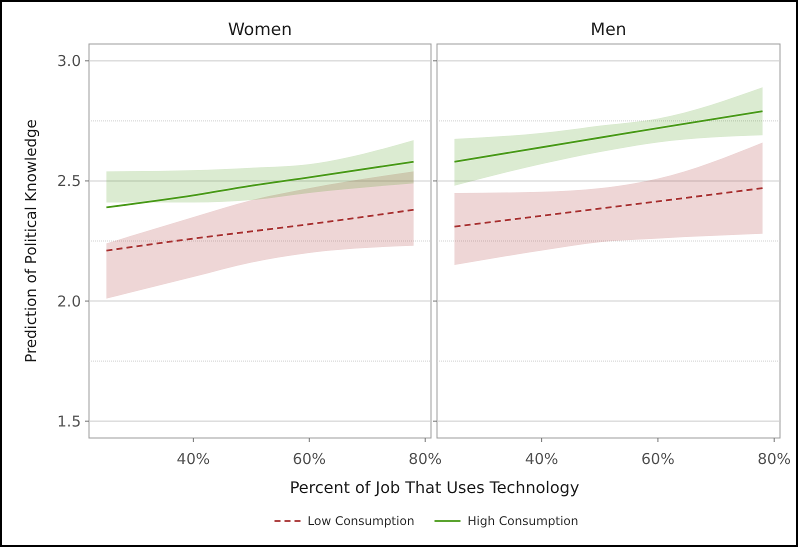 Image resolution: width=798 pixels, height=547 pixels. What do you see at coordinates (361, 521) in the screenshot?
I see `legend-label: Low Consumption` at bounding box center [361, 521].